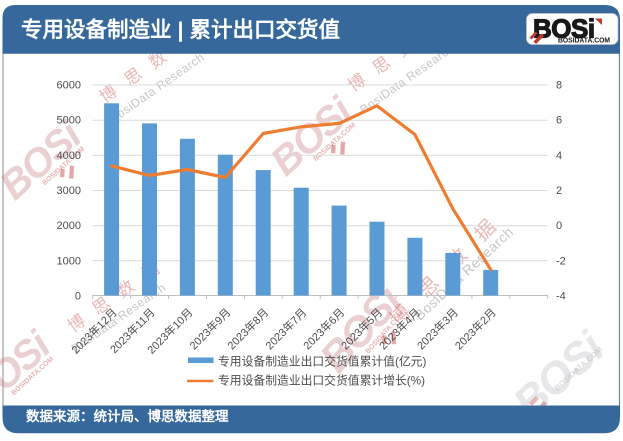 This screenshot has height=441, width=623. Describe the element at coordinates (322, 362) in the screenshot. I see `svg-text: 专用设备制造业出口交货值累计值(亿元)` at that location.